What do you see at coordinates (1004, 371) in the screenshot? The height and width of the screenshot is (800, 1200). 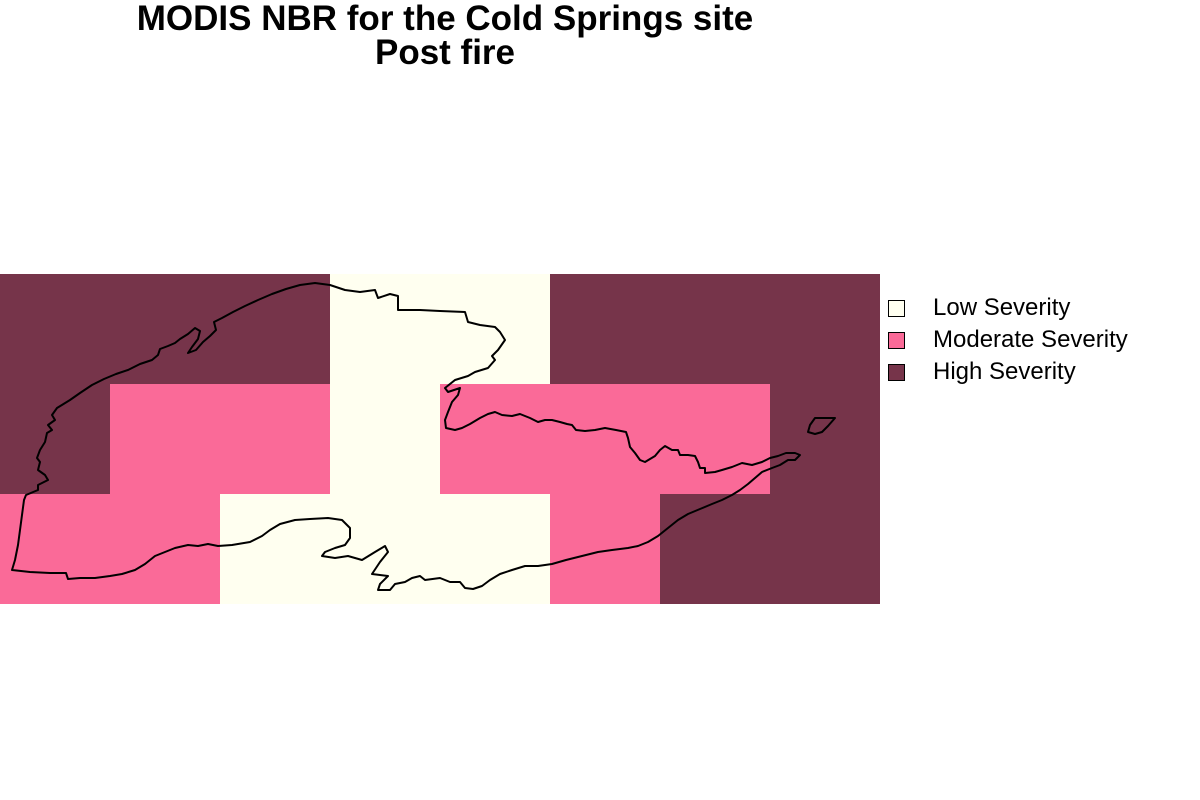 I see `legend-label: High Severity` at bounding box center [1004, 371].